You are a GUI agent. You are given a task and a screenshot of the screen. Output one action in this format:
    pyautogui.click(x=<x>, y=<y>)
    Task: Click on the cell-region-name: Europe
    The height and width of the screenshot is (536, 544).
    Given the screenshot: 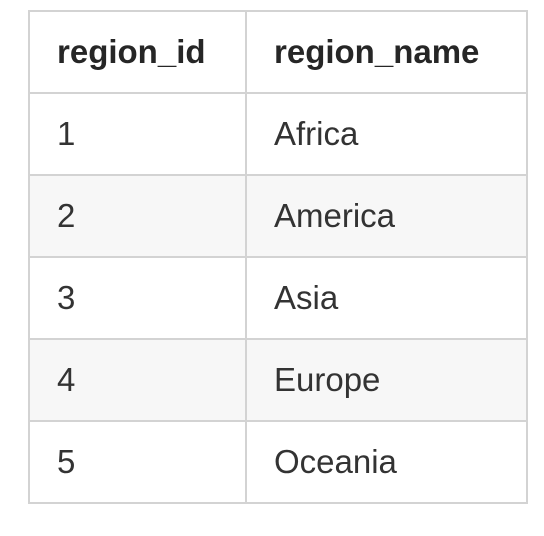 What is the action you would take?
    pyautogui.click(x=386, y=380)
    